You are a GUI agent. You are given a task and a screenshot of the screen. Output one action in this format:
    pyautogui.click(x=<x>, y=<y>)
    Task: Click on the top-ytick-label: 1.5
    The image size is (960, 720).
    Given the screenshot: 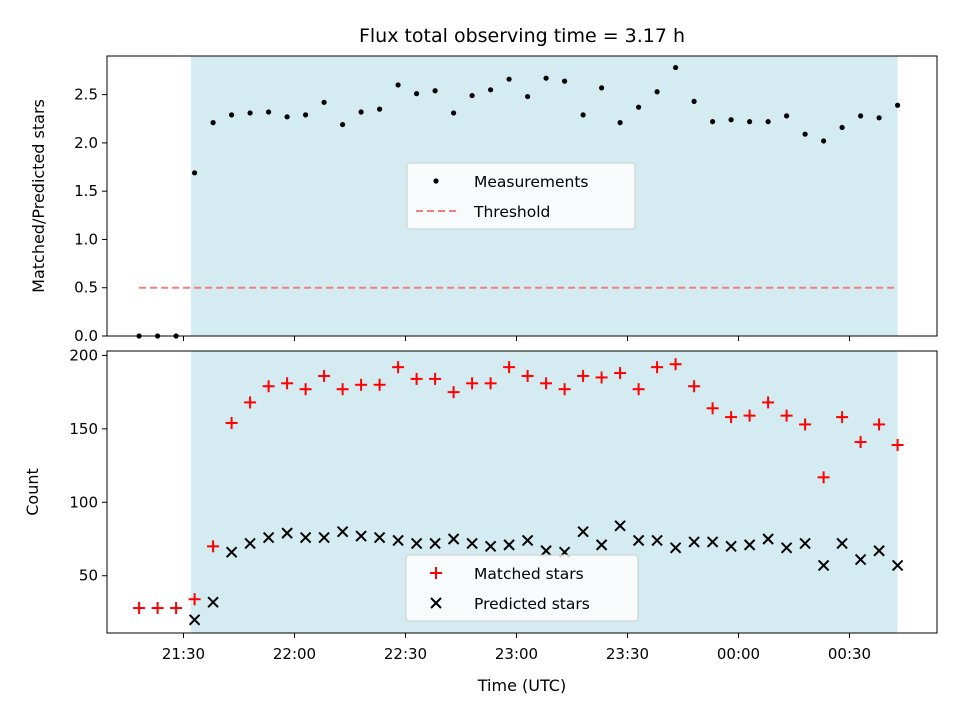 What is the action you would take?
    pyautogui.click(x=86, y=191)
    